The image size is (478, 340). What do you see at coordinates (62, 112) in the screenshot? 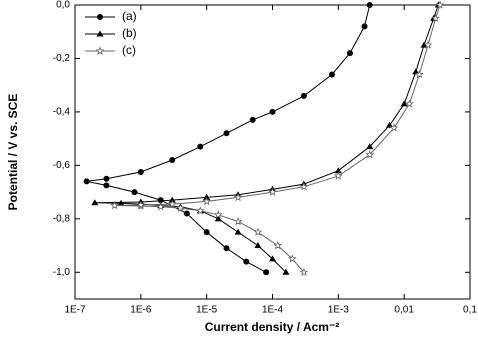
I see `y-tick-label: -0,4` at bounding box center [62, 112].